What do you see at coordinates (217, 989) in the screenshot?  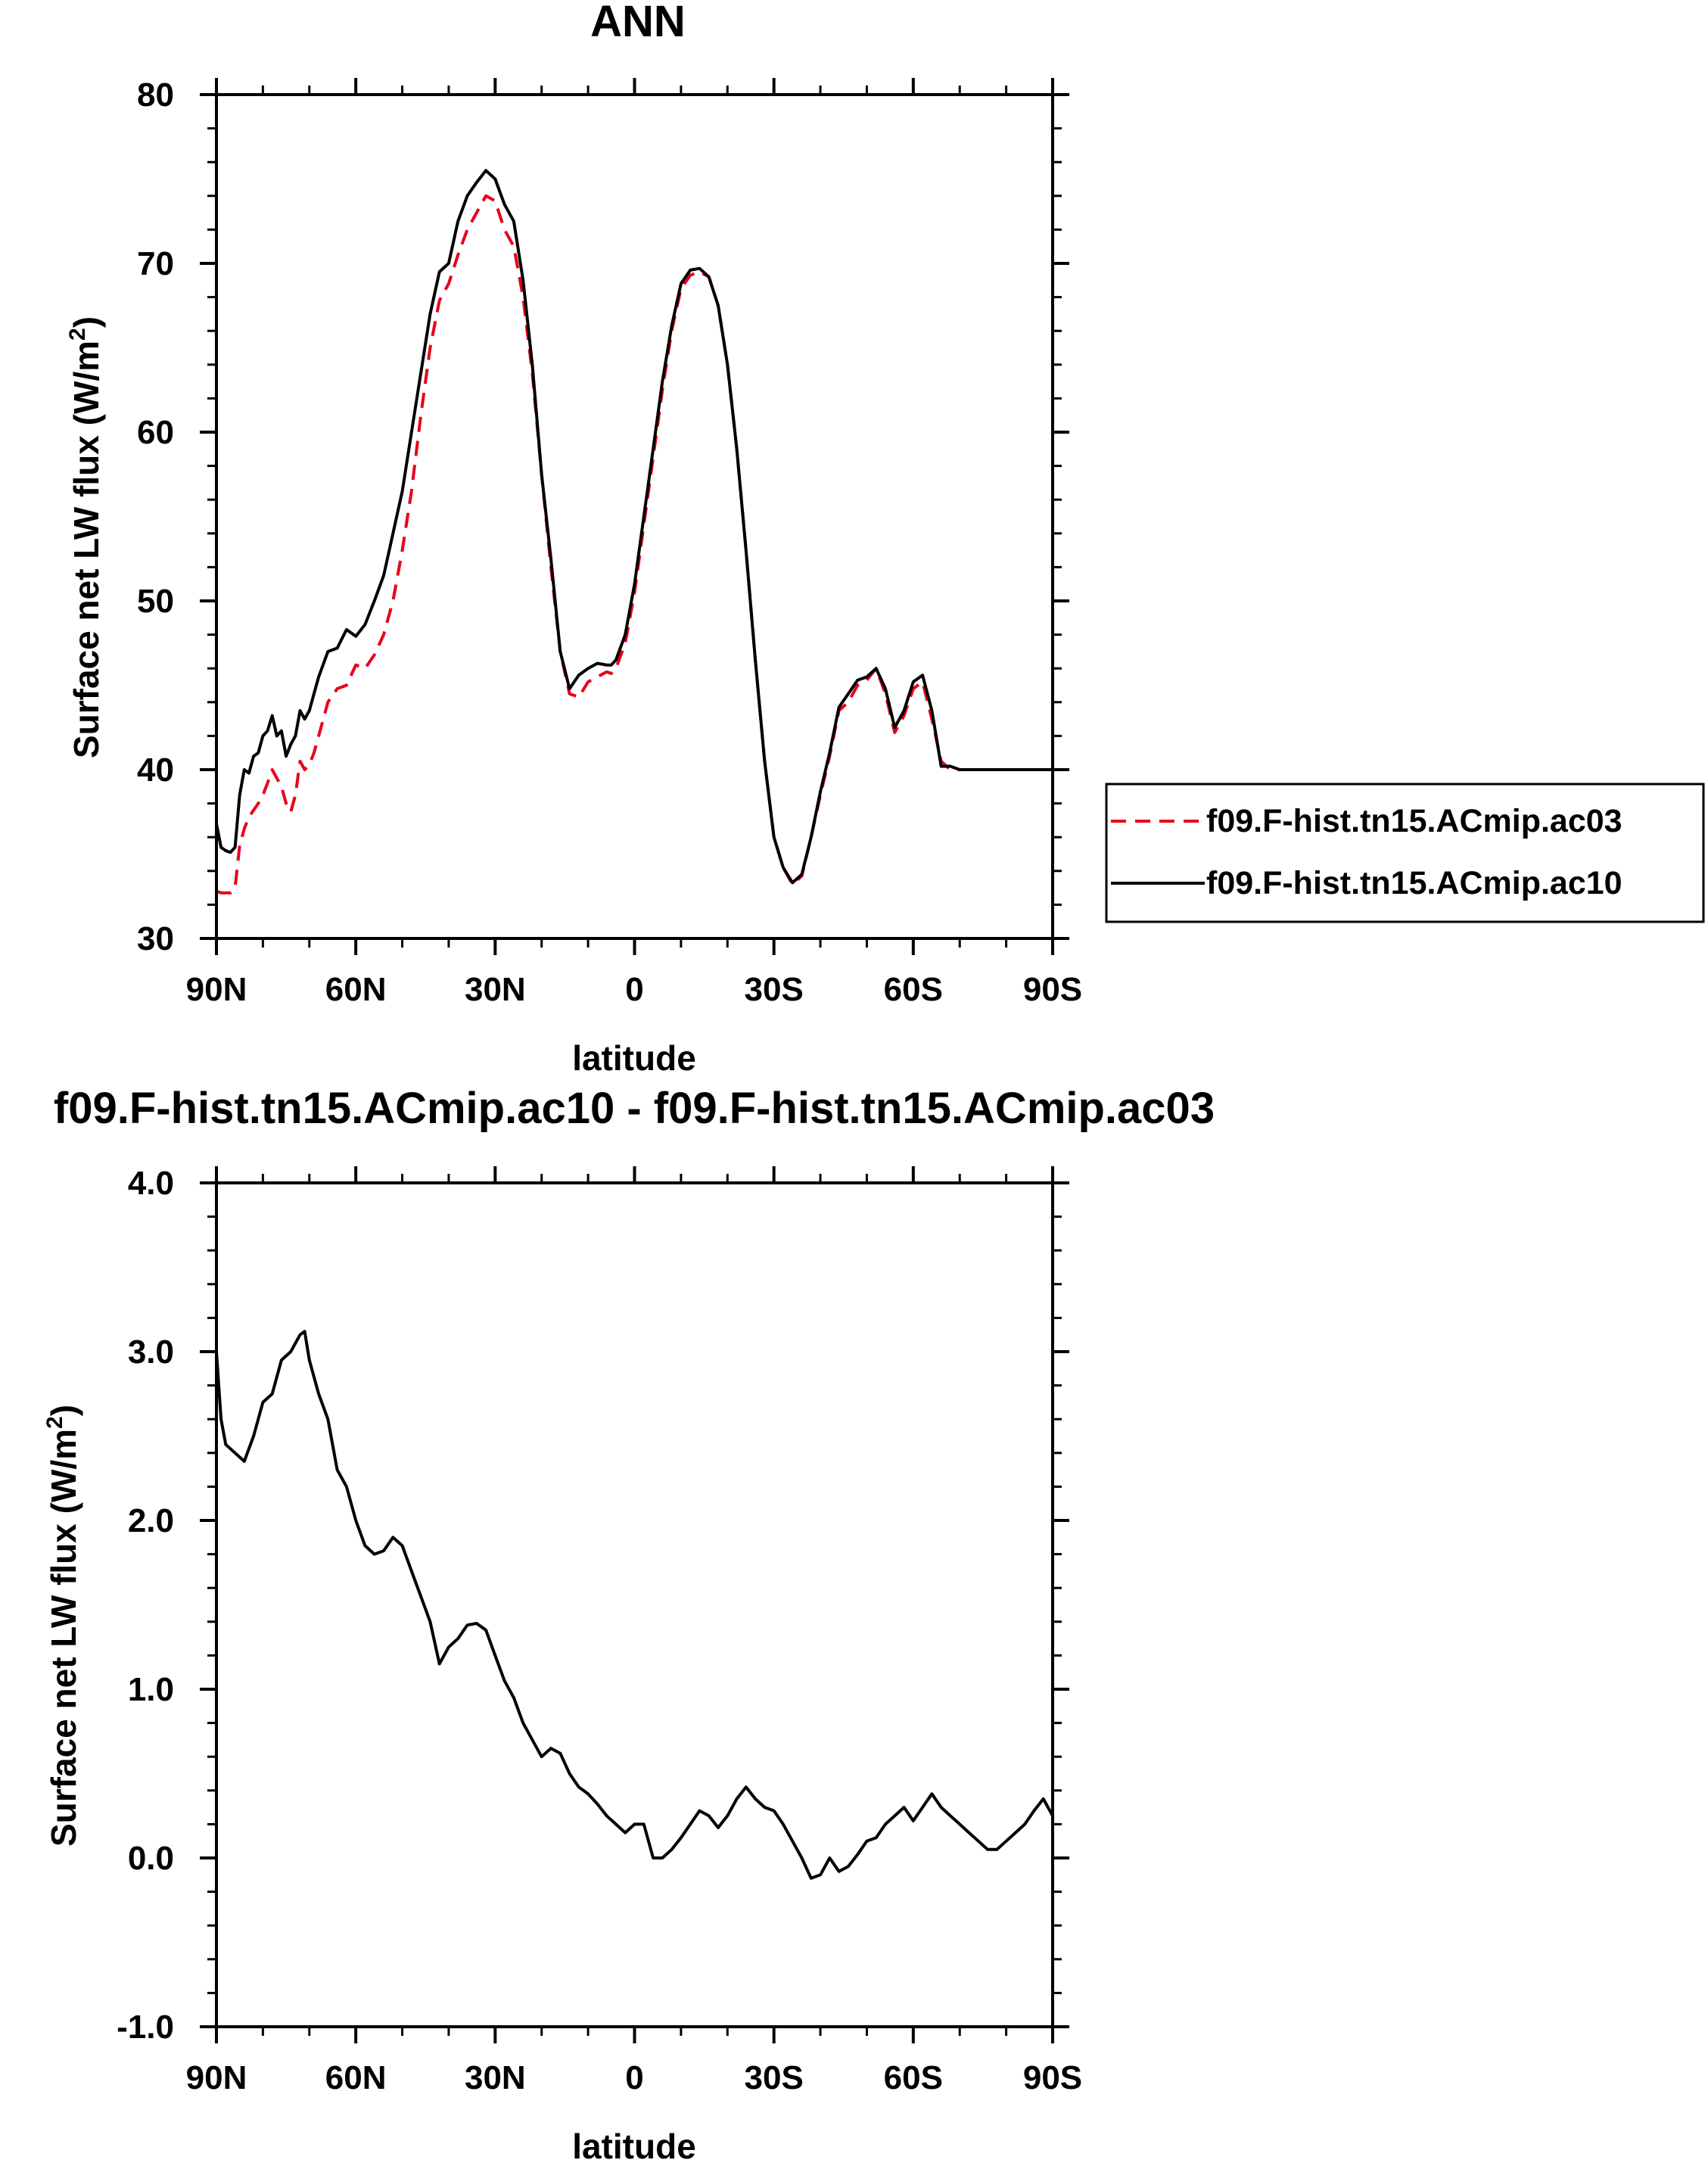 I see `top-x-tick-label: 90N` at bounding box center [217, 989].